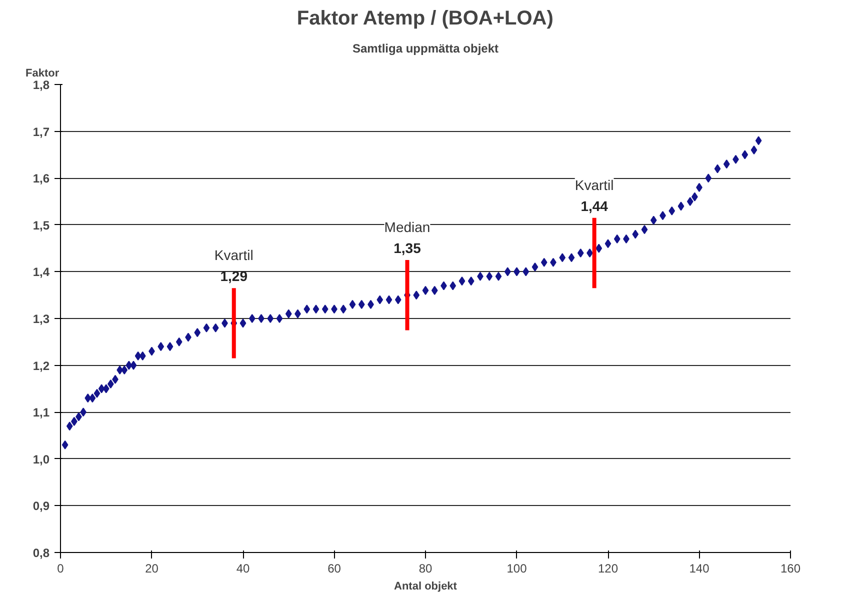 The height and width of the screenshot is (605, 851). I want to click on y-tick-label: 0,9, so click(41, 506).